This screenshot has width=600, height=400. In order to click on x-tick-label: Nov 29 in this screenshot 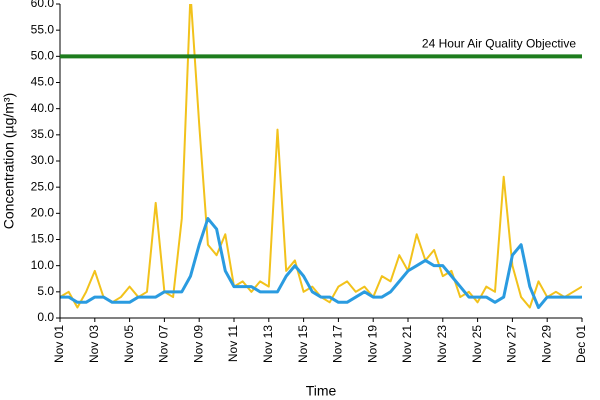, I will do `click(546, 344)`.